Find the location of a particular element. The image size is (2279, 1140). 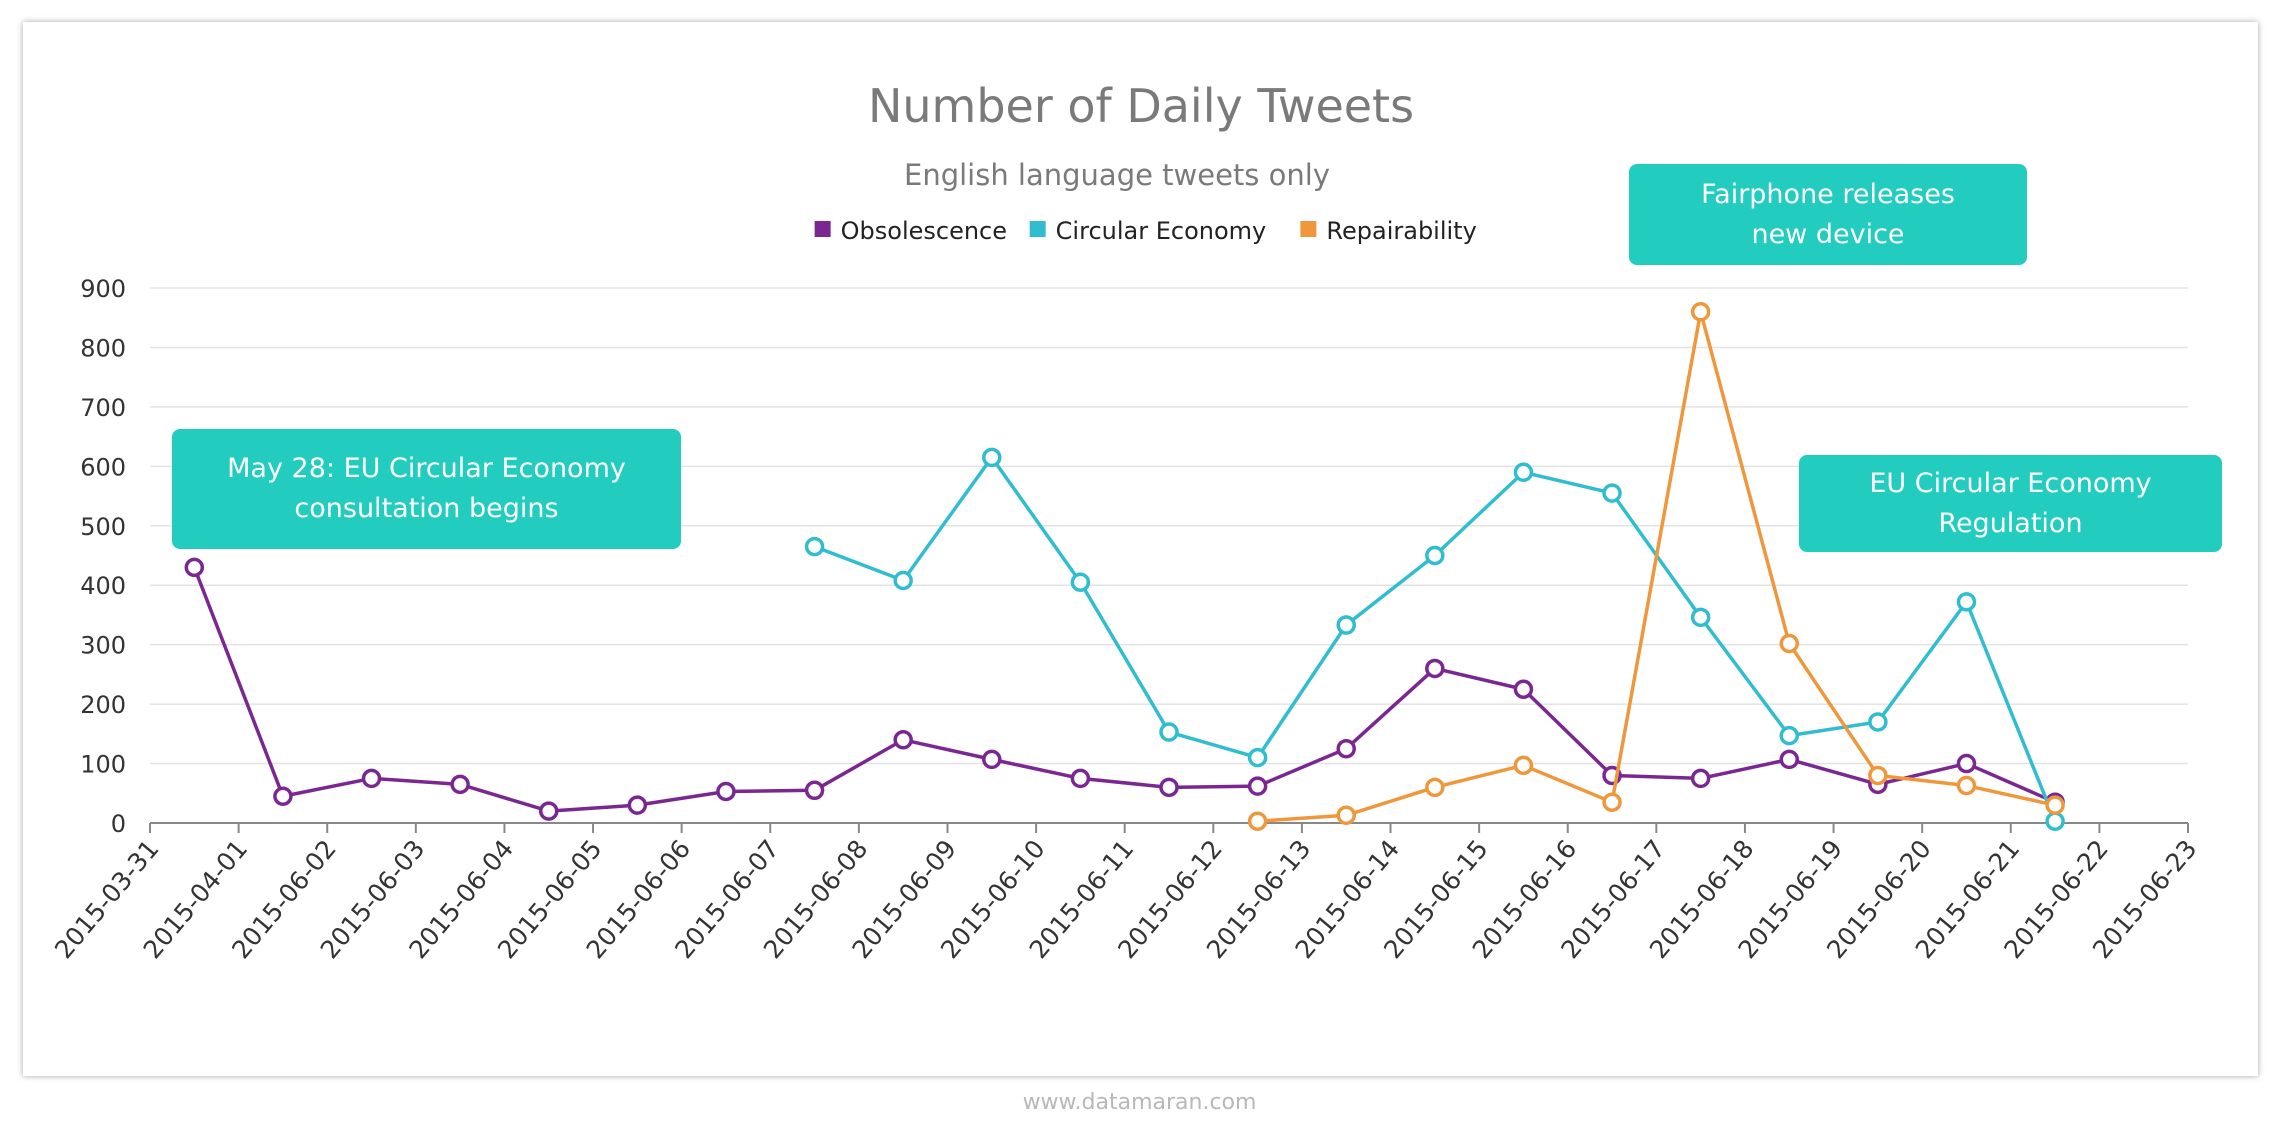

legend-item-obsolescence: Obsolescence is located at coordinates (910, 231).